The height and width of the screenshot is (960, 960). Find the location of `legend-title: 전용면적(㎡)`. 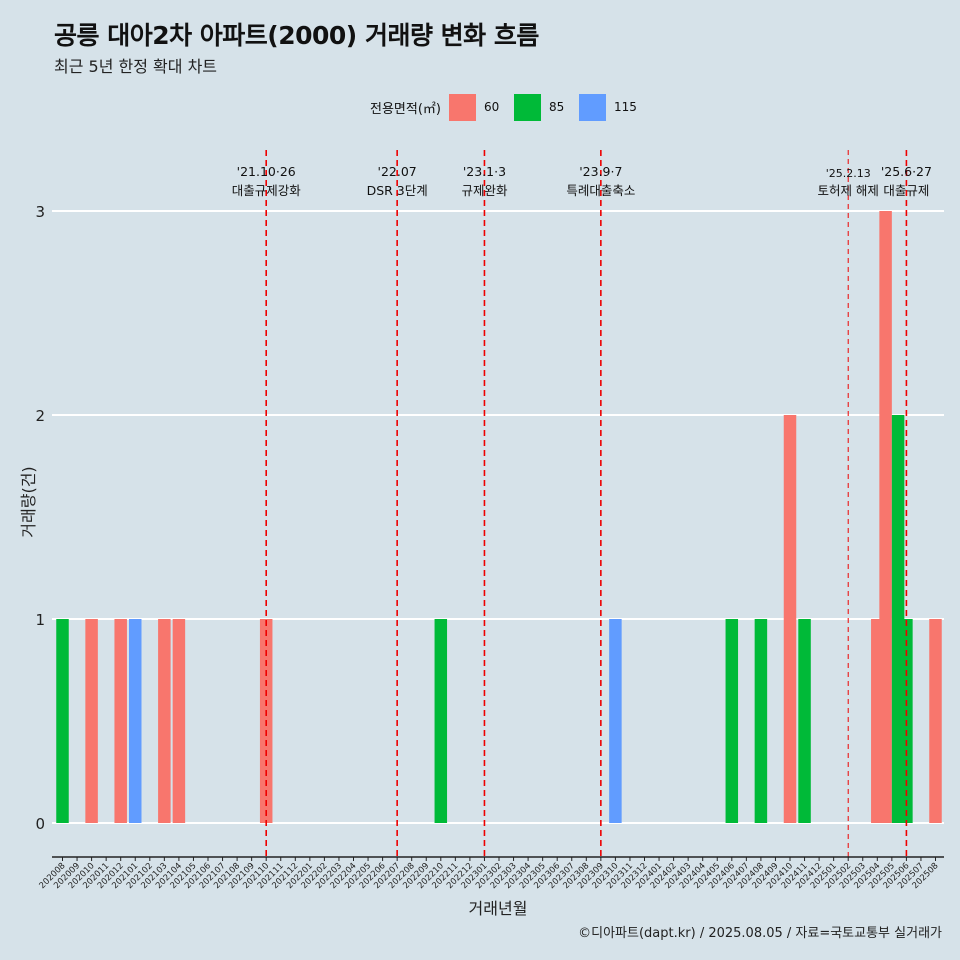

legend-title: 전용면적(㎡) is located at coordinates (405, 109).